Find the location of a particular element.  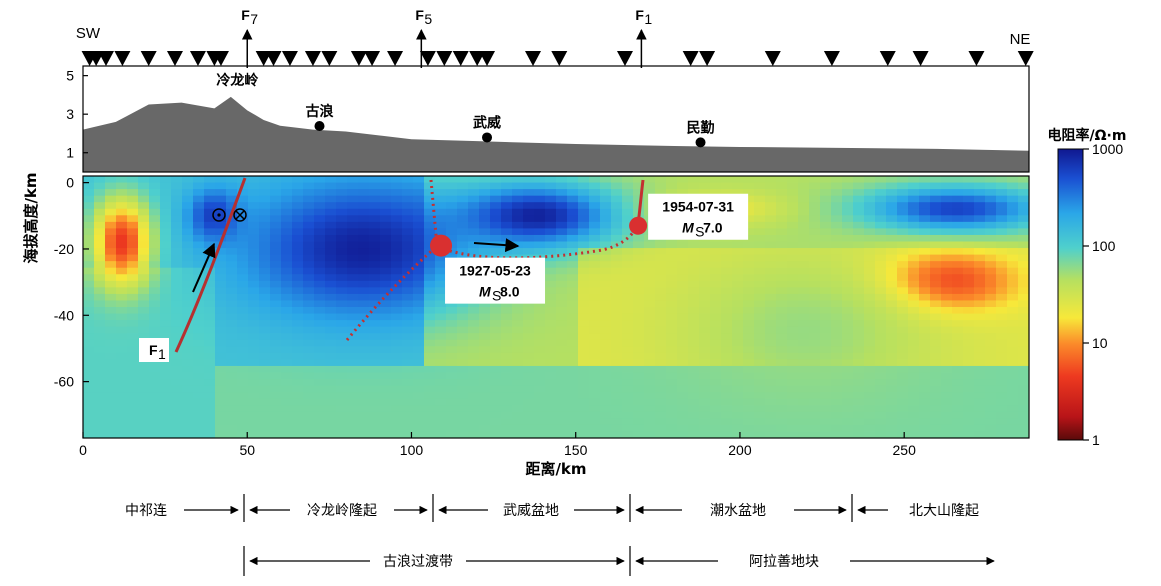

station-triangle is located at coordinates (312, 58).